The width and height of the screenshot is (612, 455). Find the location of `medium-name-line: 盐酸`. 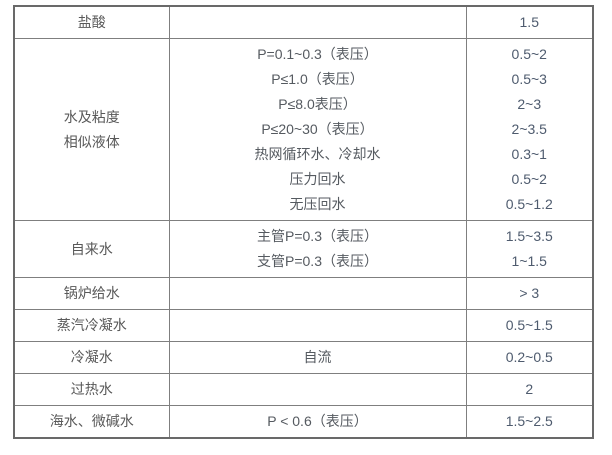

medium-name-line: 盐酸 is located at coordinates (91, 22).